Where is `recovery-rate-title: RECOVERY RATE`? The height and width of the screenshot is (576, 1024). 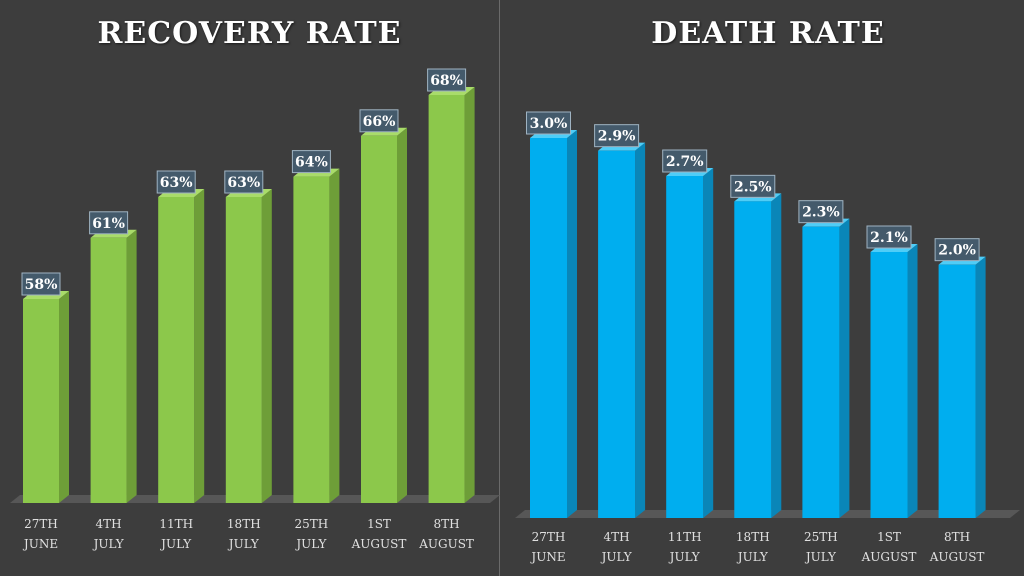
recovery-rate-title: RECOVERY RATE is located at coordinates (249, 33).